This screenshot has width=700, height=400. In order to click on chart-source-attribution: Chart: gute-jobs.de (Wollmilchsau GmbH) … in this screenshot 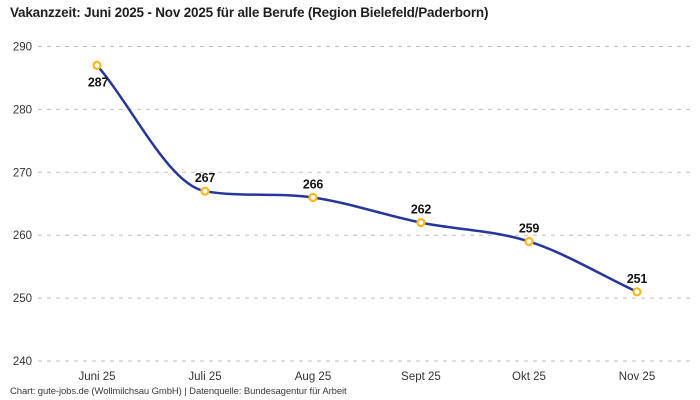, I will do `click(178, 391)`.